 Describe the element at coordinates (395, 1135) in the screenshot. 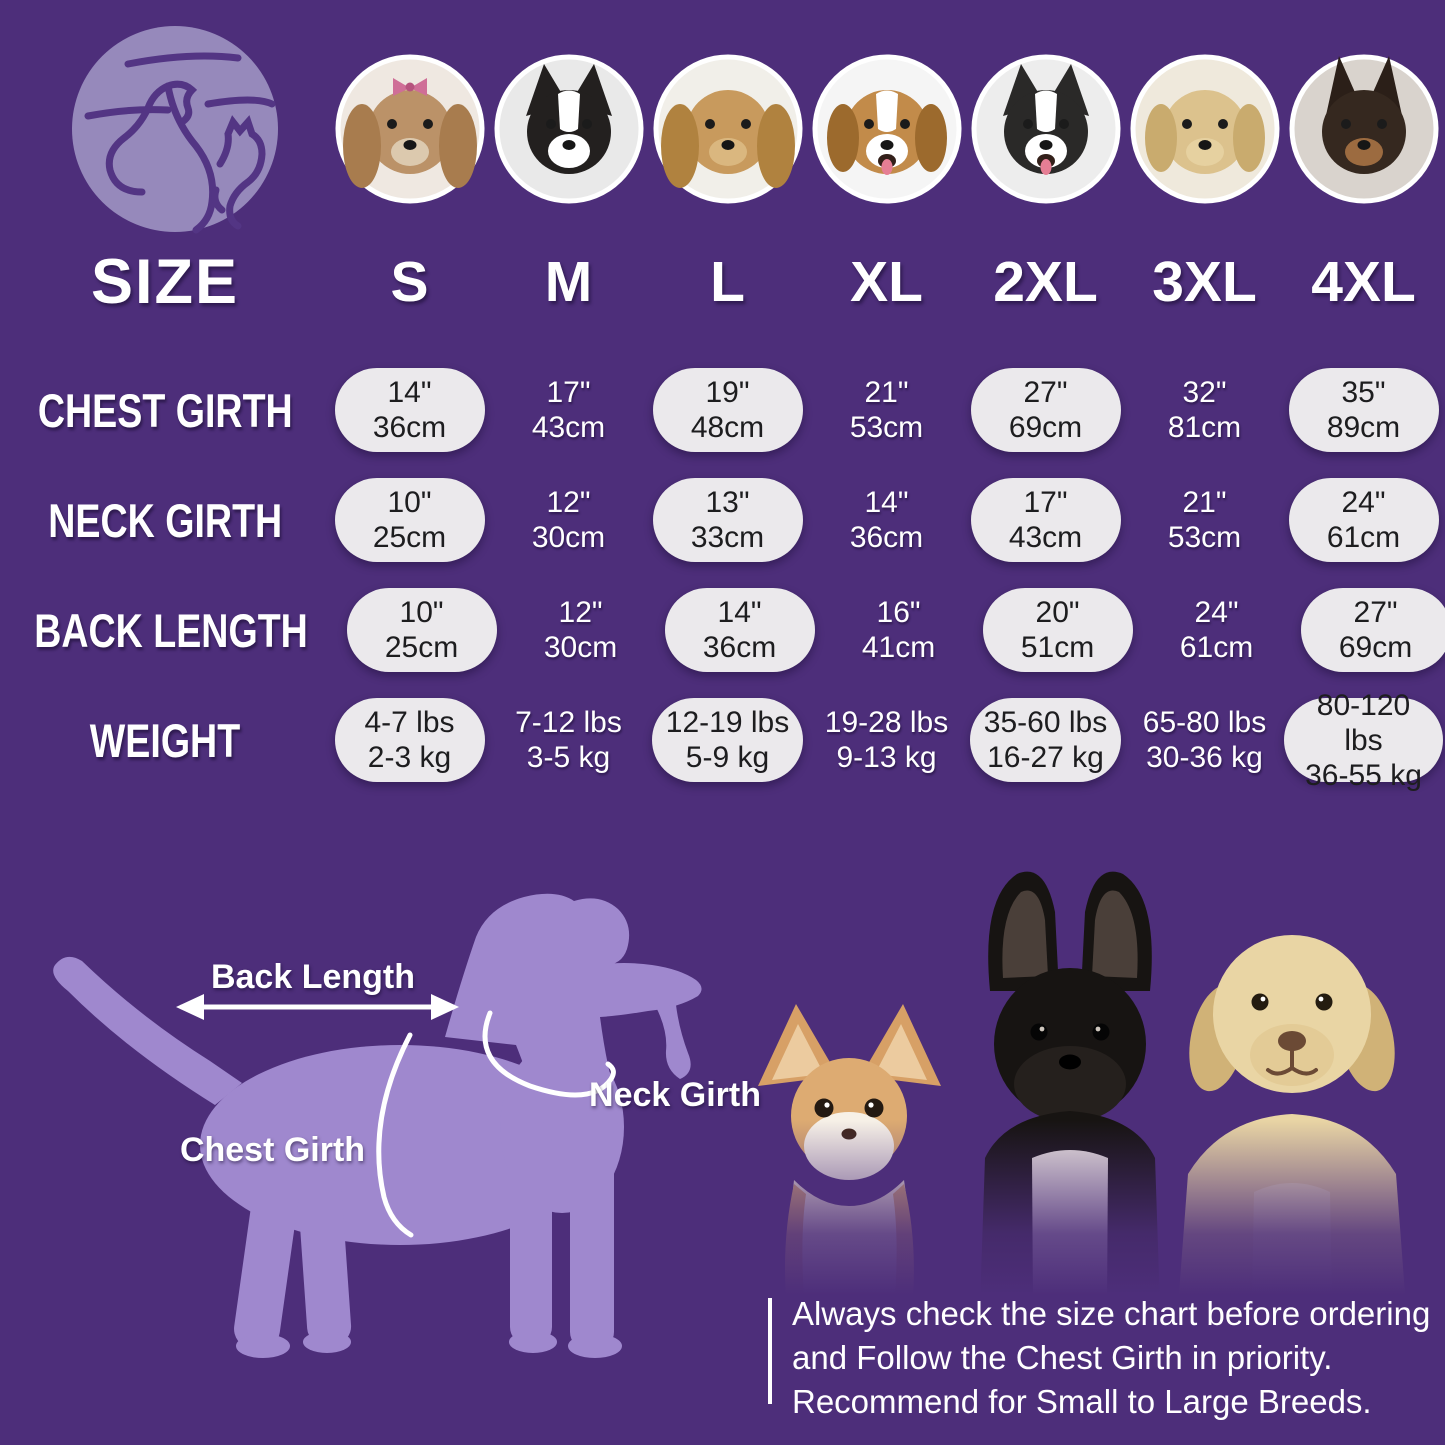

I see `chest-girth-line` at that location.